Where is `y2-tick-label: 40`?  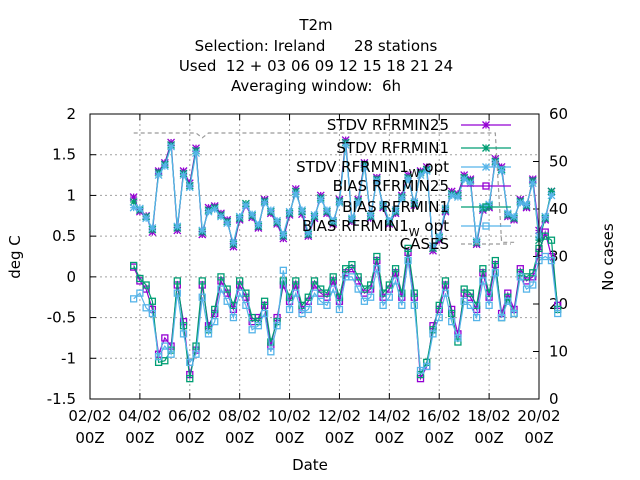
y2-tick-label: 40 is located at coordinates (558, 209).